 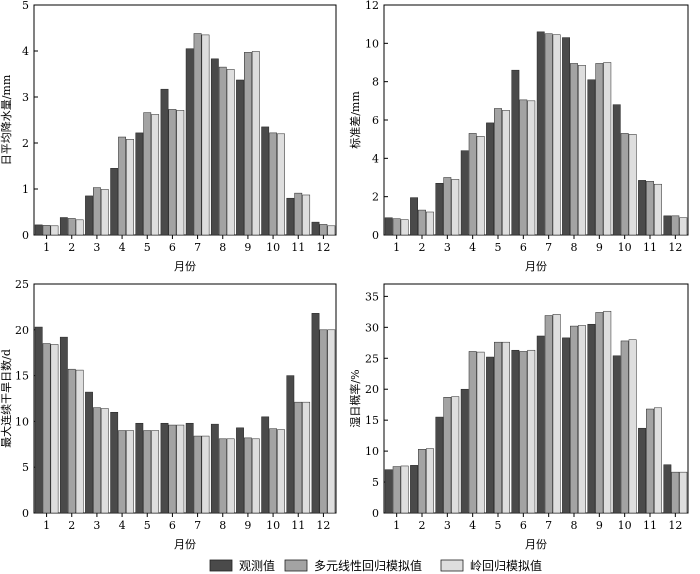 I want to click on y-tick-label: 20, so click(x=22, y=330).